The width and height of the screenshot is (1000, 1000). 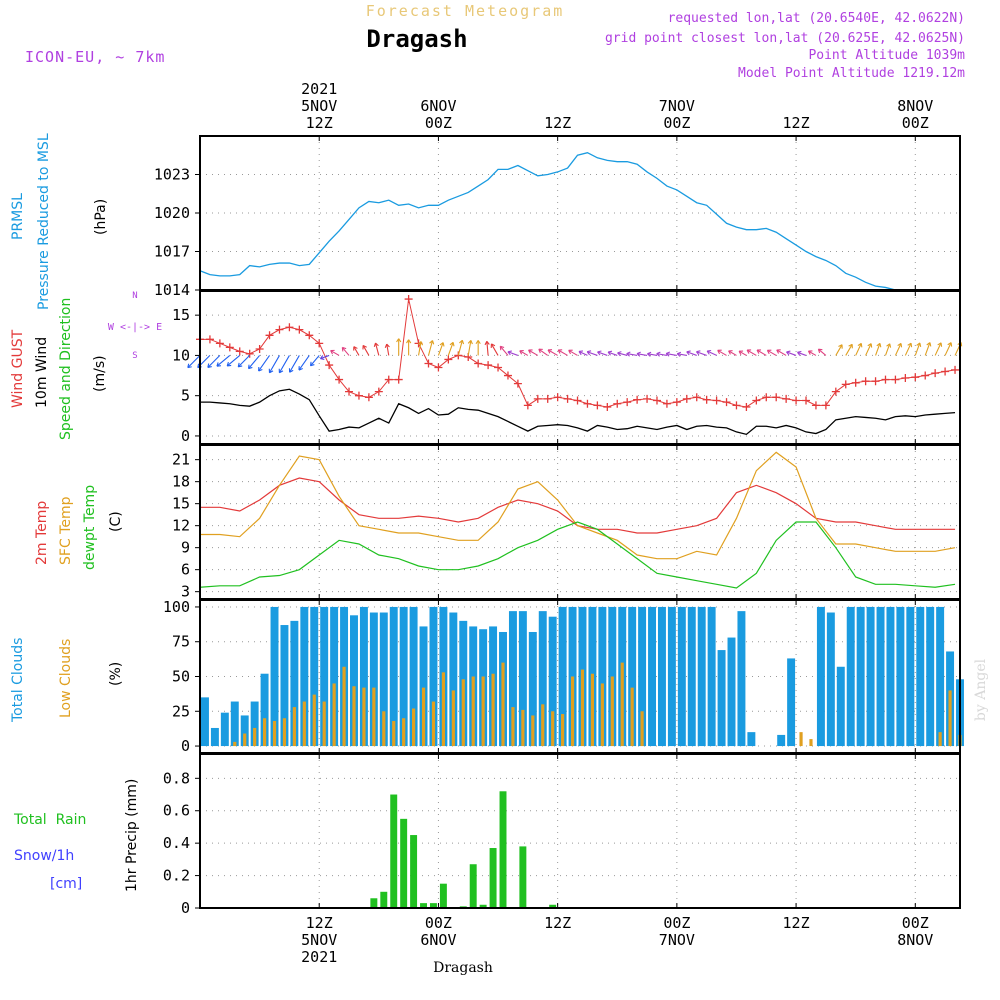 I want to click on temp-dewpt-line, so click(x=577, y=555).